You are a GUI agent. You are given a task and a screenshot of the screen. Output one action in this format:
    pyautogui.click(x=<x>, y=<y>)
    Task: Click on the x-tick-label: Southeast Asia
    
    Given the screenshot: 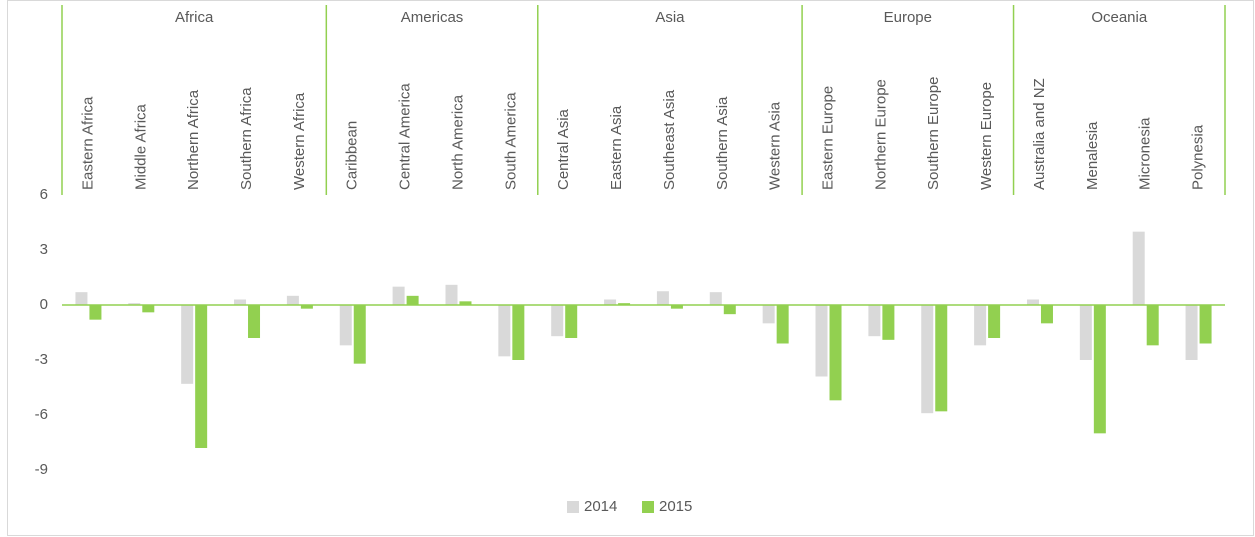 What is the action you would take?
    pyautogui.click(x=669, y=139)
    